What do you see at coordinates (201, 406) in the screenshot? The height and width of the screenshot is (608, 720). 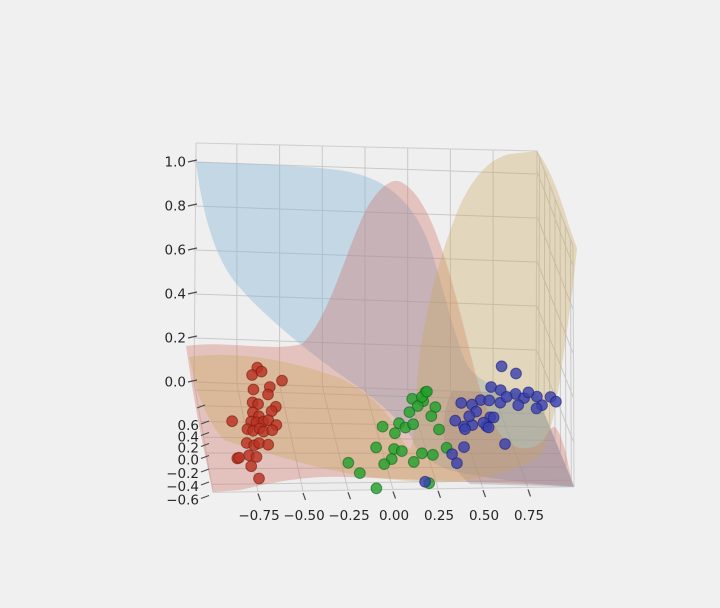 I see `y-tick-mark-unlabeled` at bounding box center [201, 406].